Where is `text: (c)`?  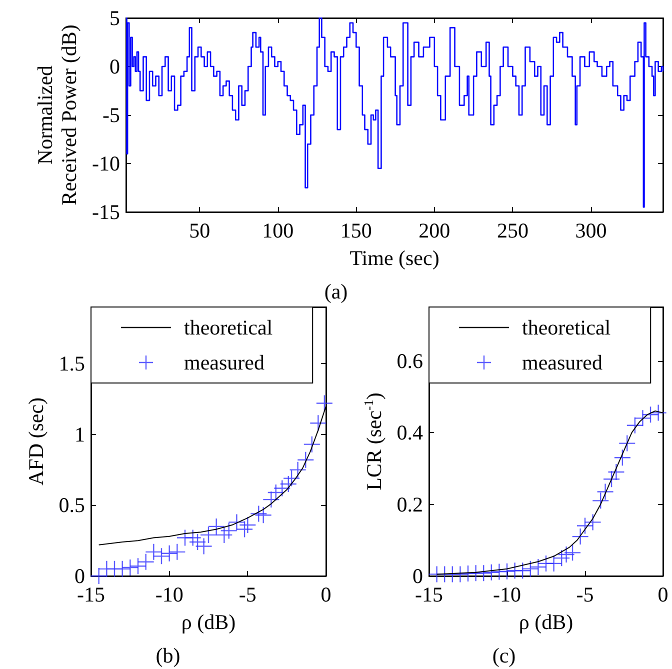
text: (c) is located at coordinates (504, 656).